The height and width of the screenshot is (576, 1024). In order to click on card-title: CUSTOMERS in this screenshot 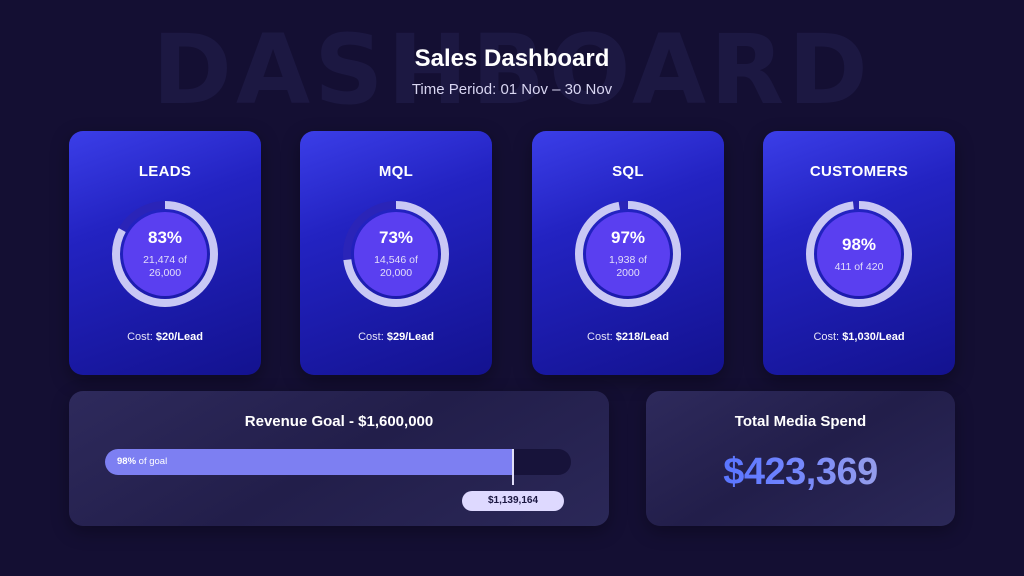, I will do `click(859, 171)`.